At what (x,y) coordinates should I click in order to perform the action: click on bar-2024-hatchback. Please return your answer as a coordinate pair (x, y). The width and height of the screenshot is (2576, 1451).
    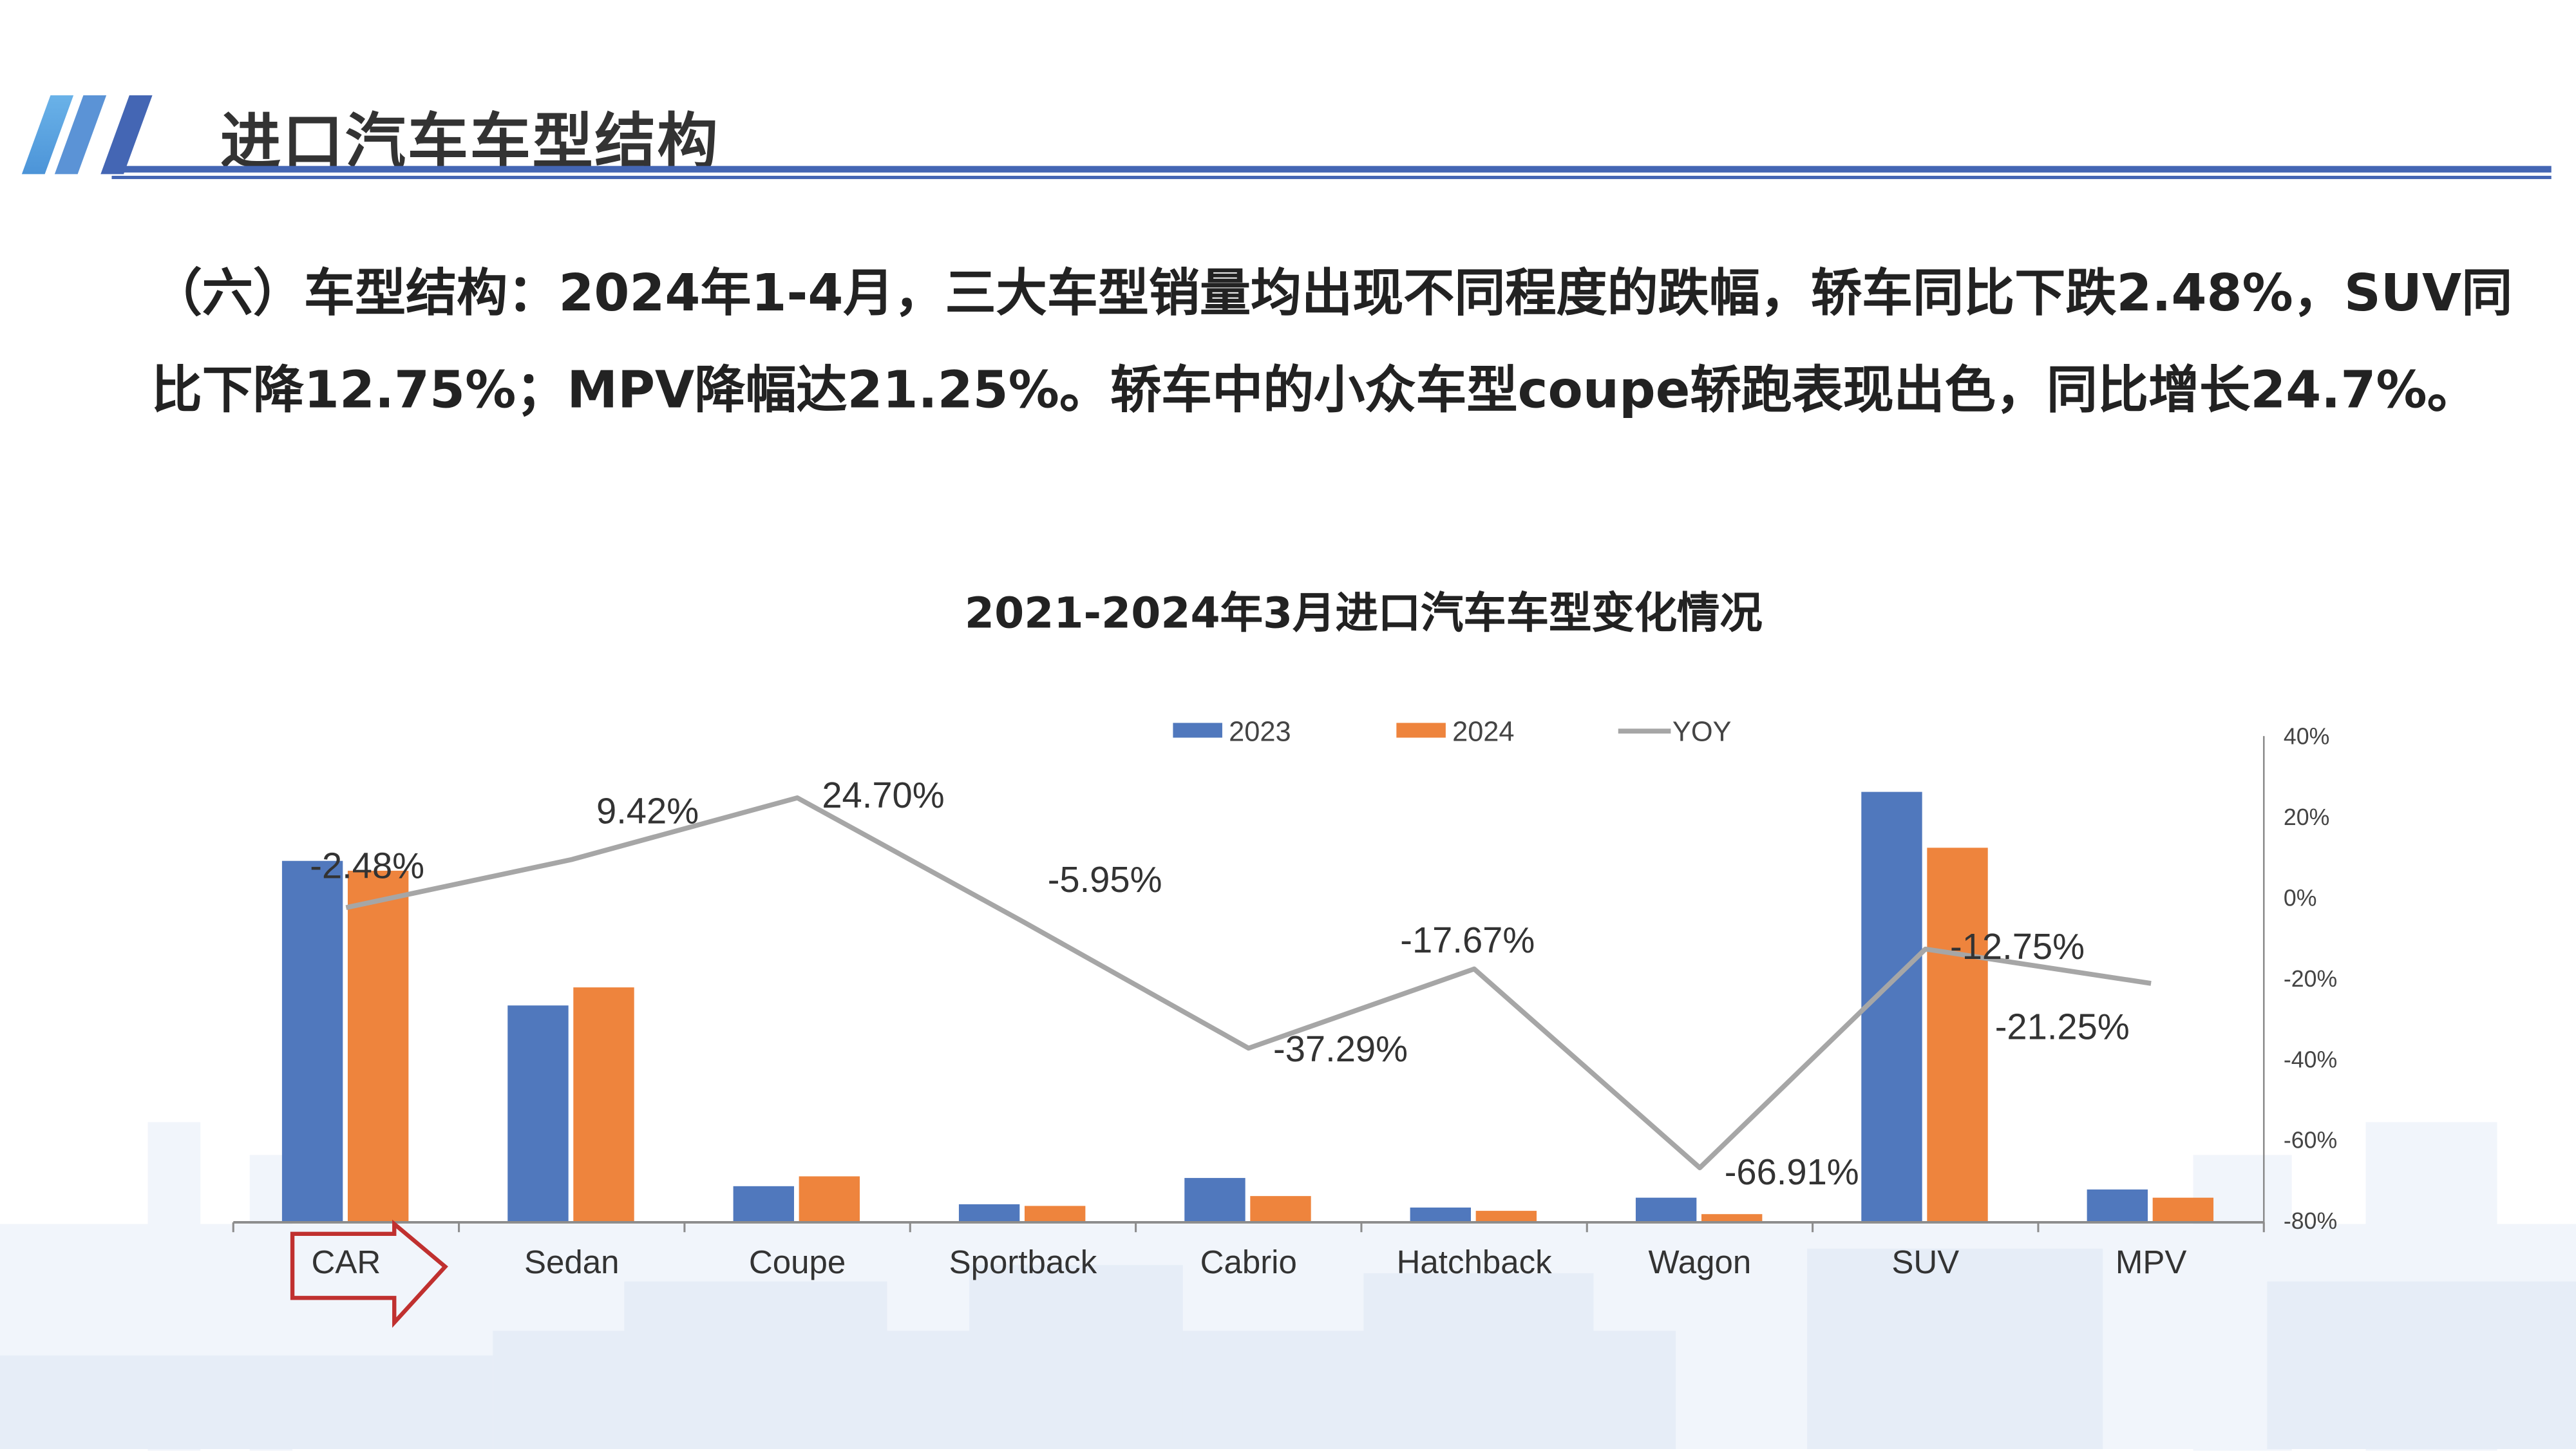
    Looking at the image, I should click on (1506, 1216).